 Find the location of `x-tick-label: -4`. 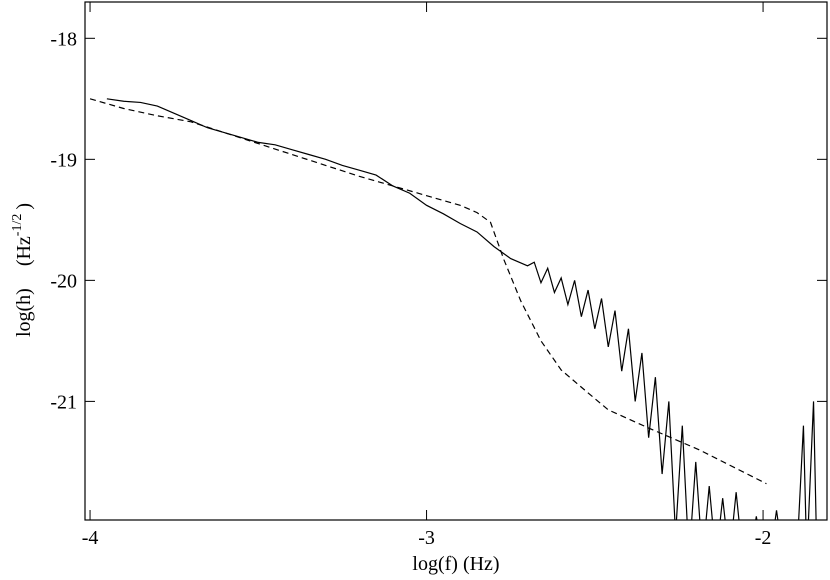

x-tick-label: -4 is located at coordinates (90, 538).